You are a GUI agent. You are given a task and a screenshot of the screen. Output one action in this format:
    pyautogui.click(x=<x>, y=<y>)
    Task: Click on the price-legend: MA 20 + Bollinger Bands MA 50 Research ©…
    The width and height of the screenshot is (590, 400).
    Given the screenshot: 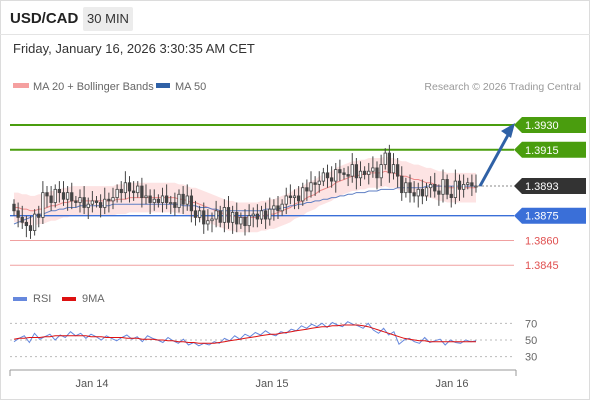 What is the action you would take?
    pyautogui.click(x=297, y=87)
    